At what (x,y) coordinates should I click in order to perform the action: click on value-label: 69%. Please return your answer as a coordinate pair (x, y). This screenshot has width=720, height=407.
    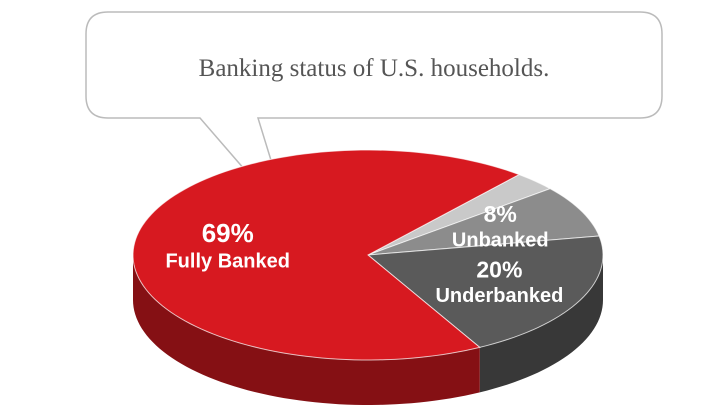
    Looking at the image, I should click on (228, 233).